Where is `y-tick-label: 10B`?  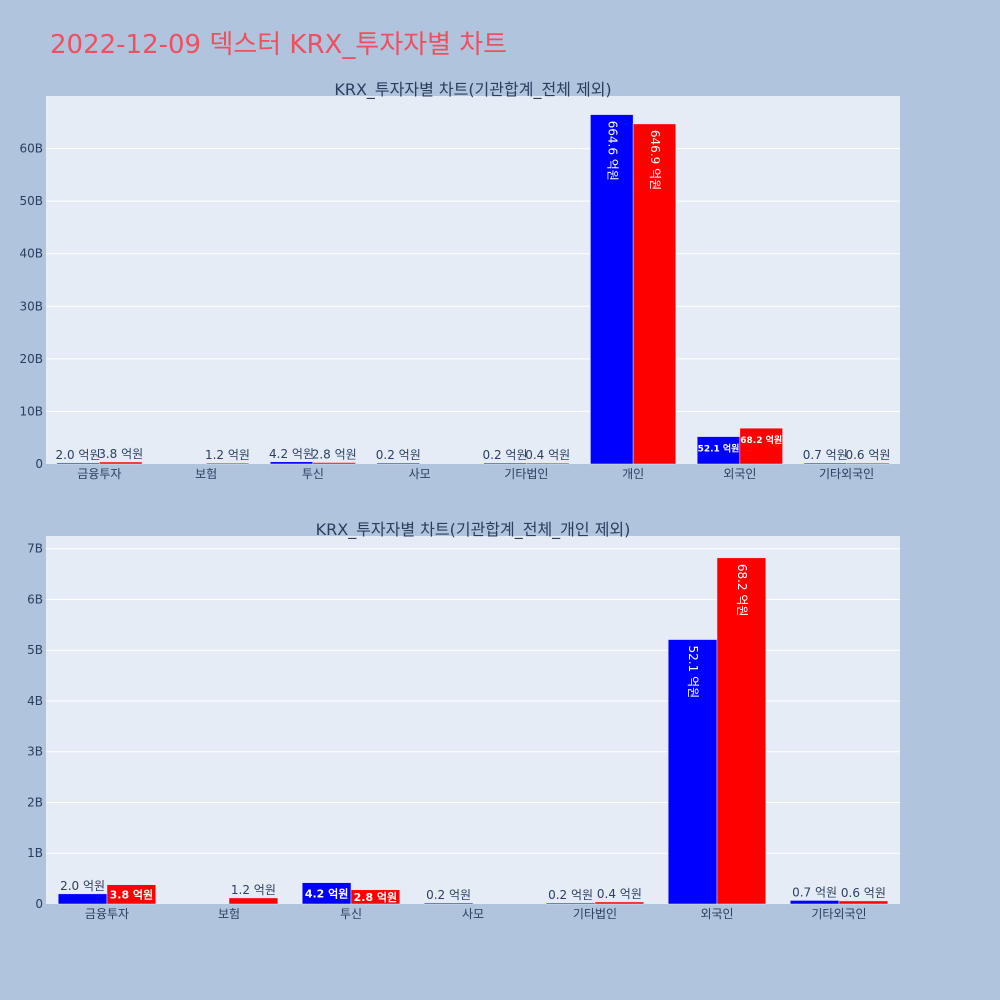 y-tick-label: 10B is located at coordinates (31, 411).